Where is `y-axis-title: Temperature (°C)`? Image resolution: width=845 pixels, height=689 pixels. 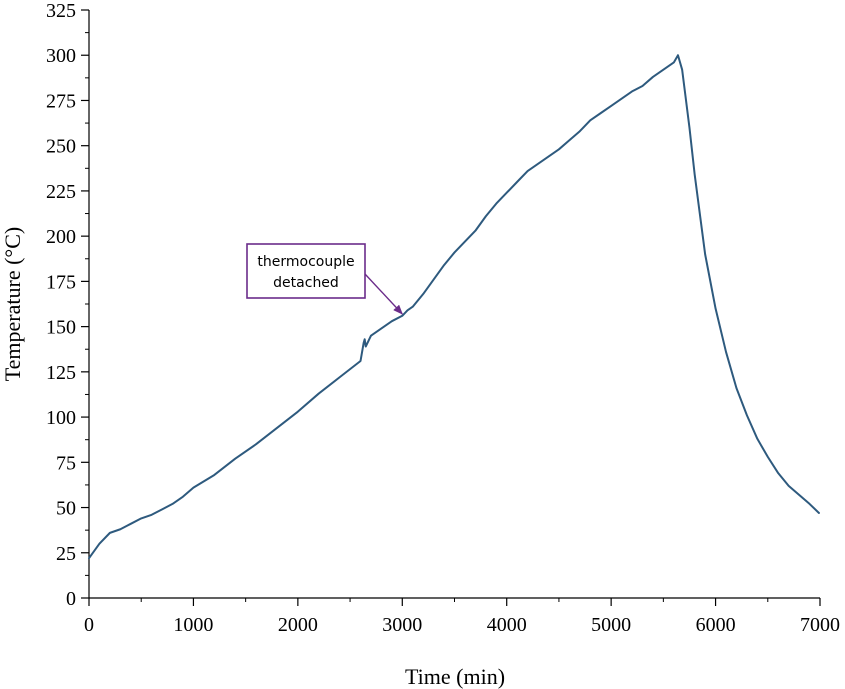 y-axis-title: Temperature (°C) is located at coordinates (12, 304).